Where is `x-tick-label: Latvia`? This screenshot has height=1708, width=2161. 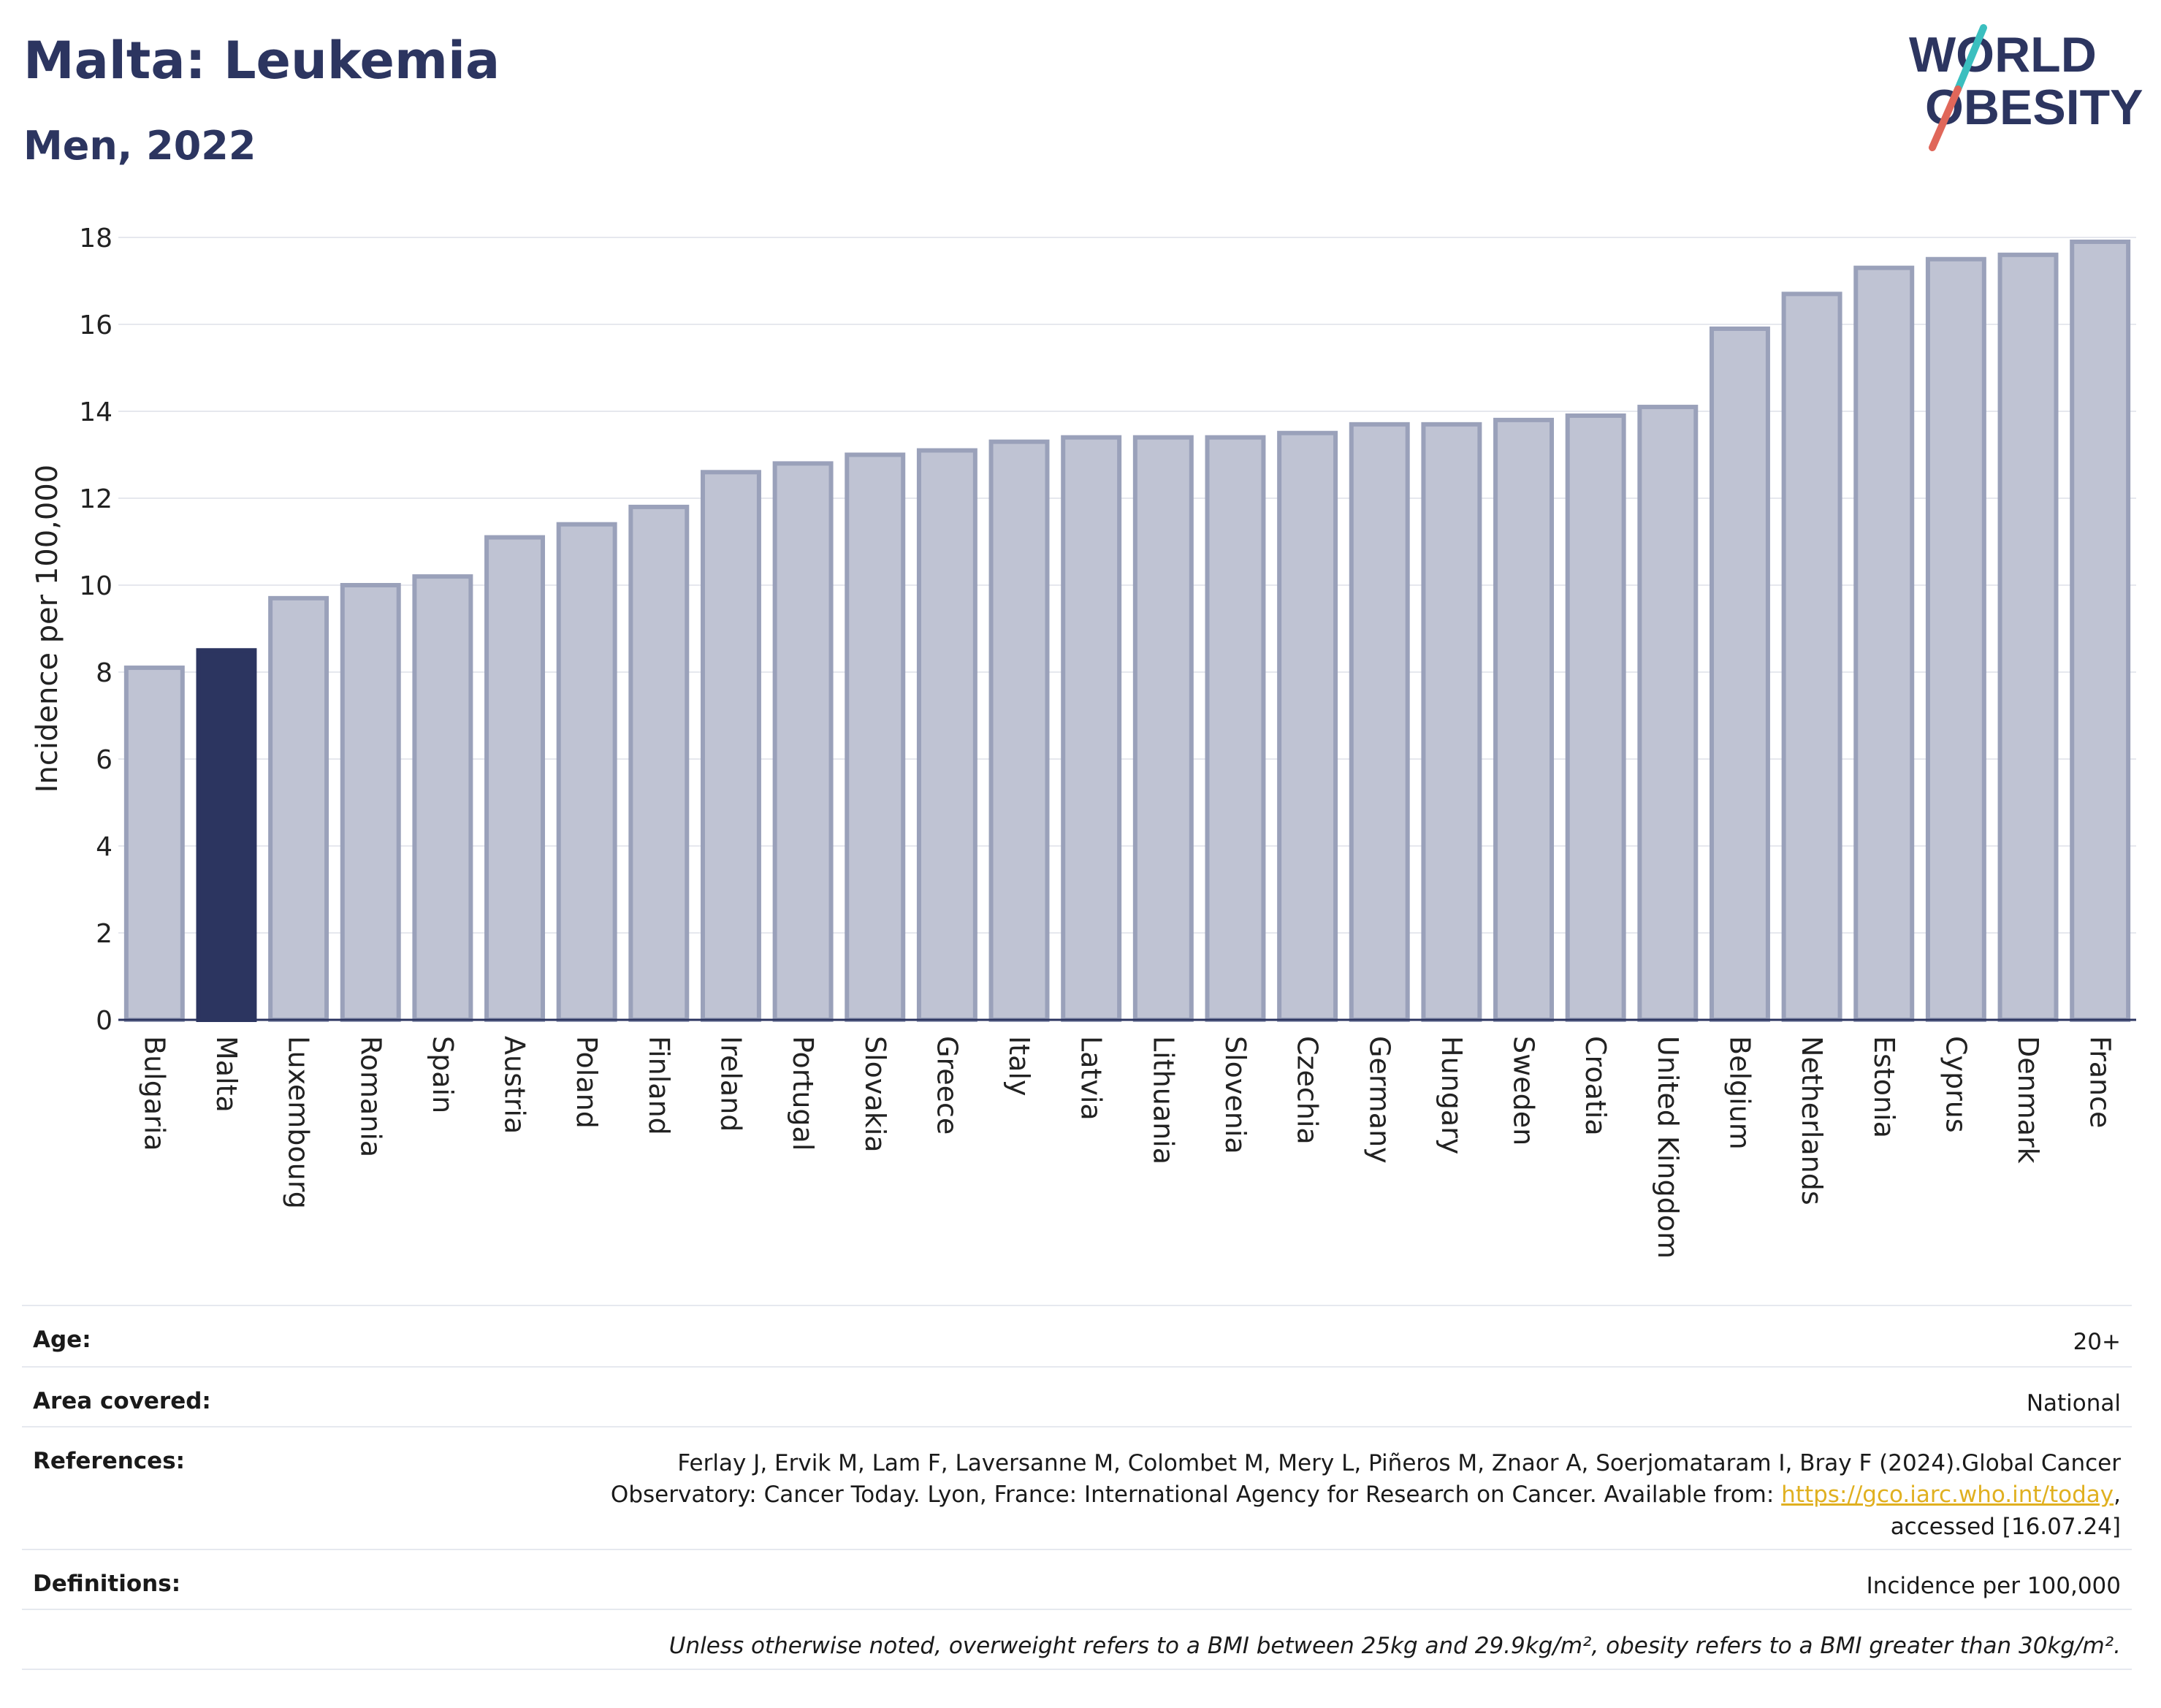 x-tick-label: Latvia is located at coordinates (1091, 1078).